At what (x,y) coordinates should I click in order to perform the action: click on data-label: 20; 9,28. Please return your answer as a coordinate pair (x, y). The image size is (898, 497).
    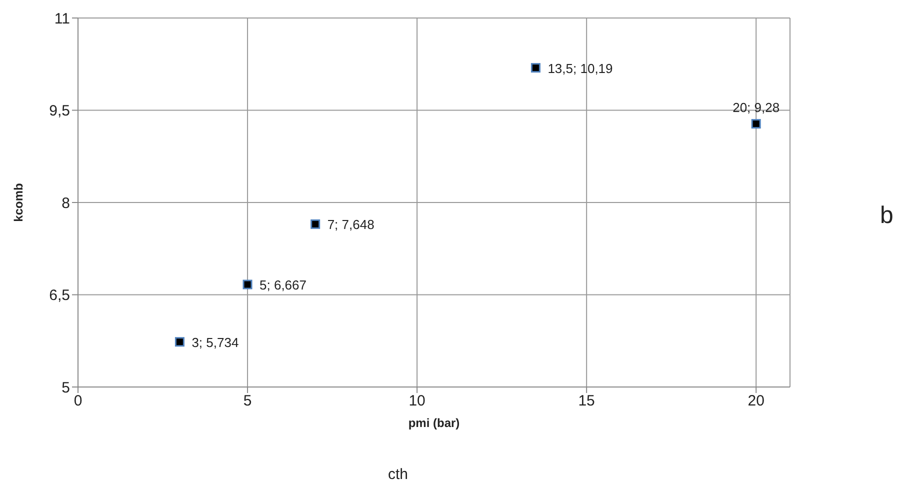
    Looking at the image, I should click on (756, 107).